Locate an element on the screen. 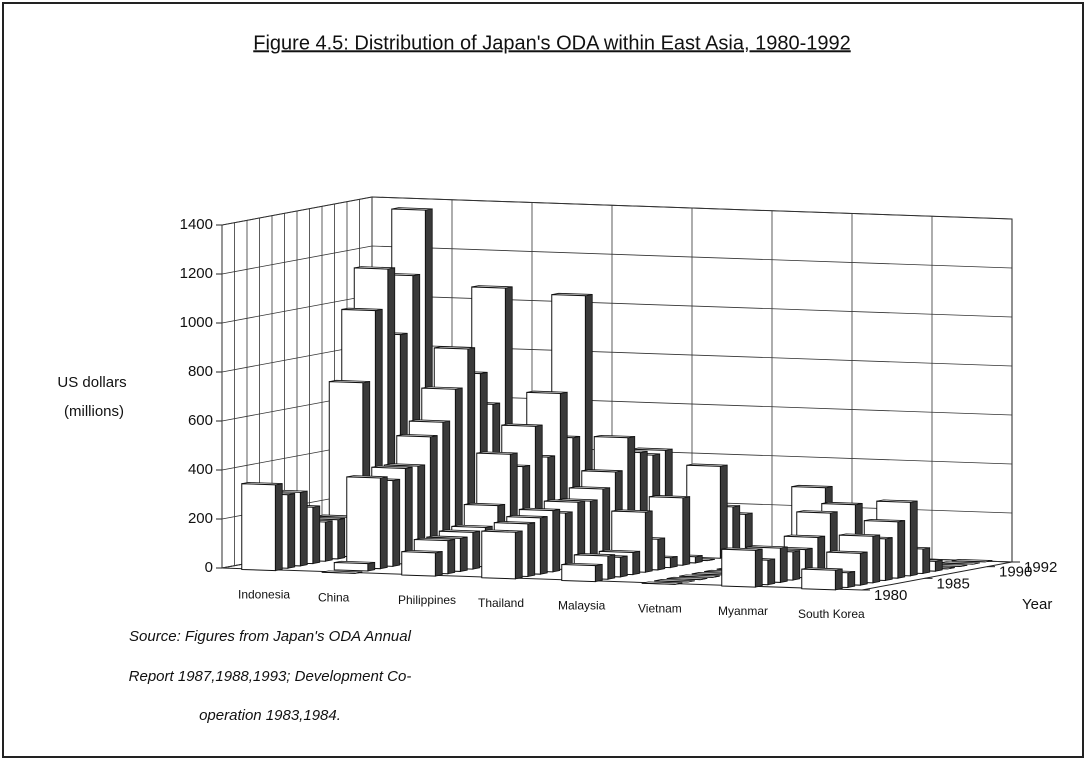 This screenshot has width=1088, height=762. source-note: operation 1983,1984. is located at coordinates (270, 715).